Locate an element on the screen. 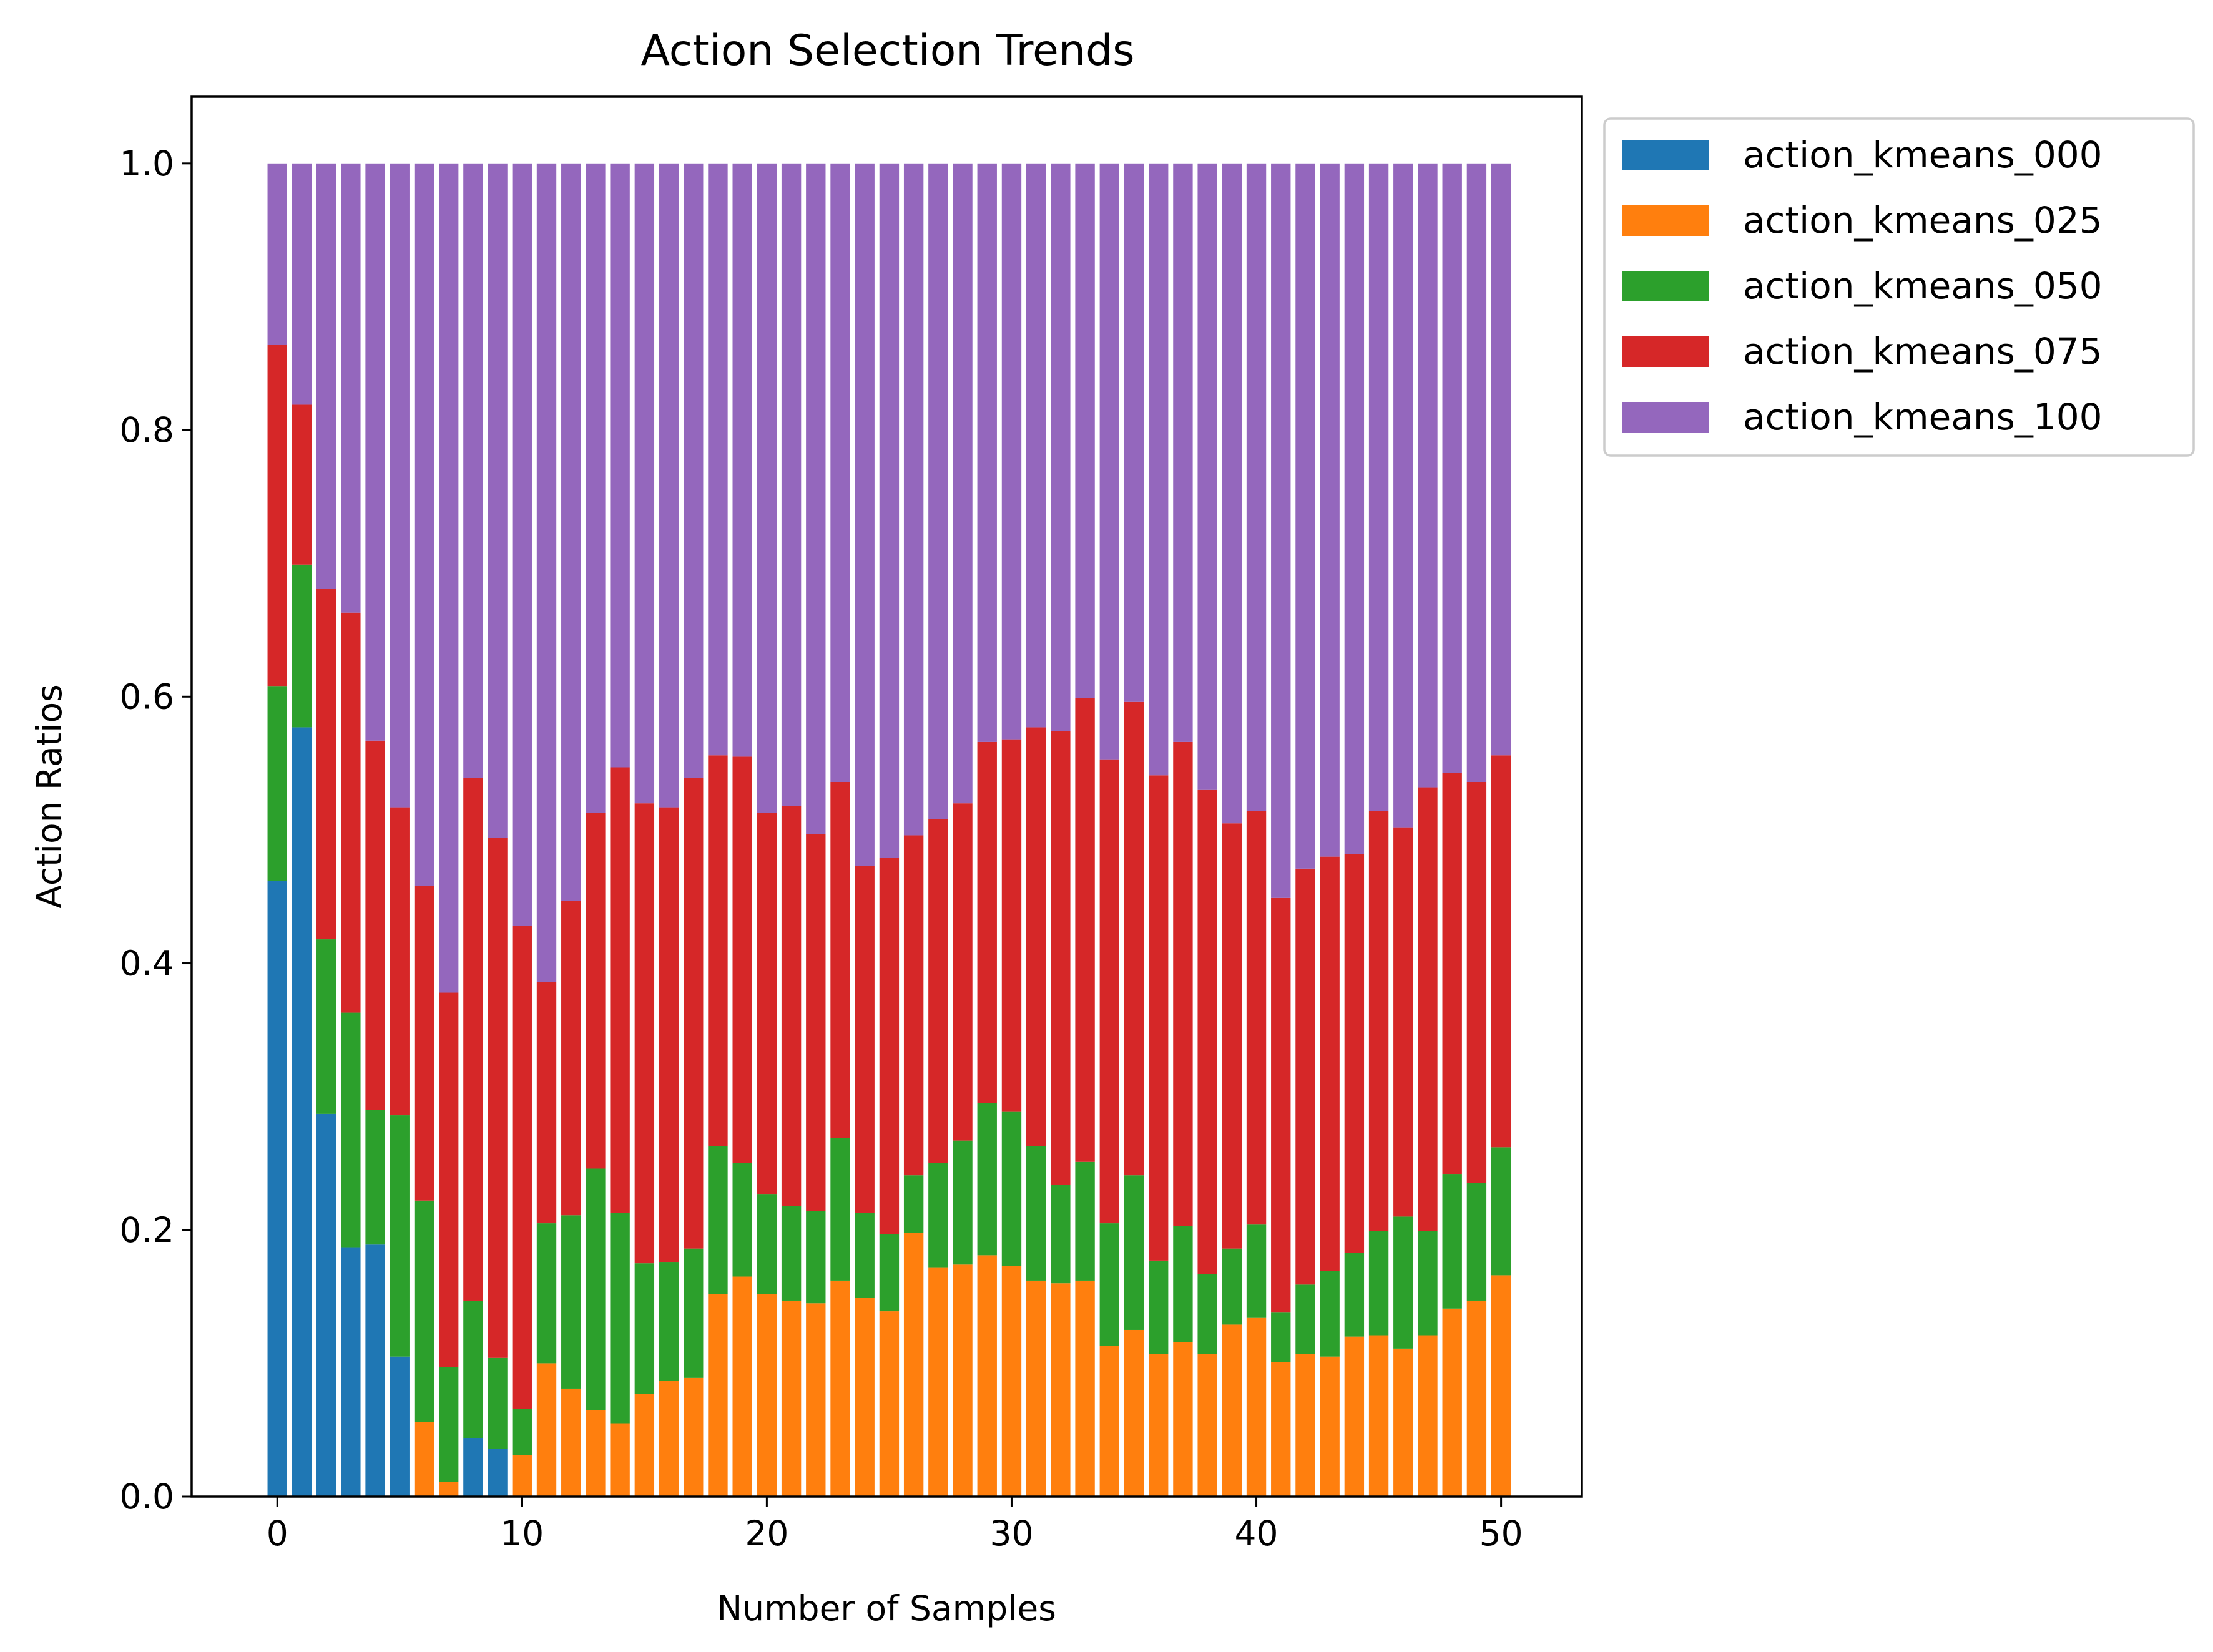 The image size is (2213, 1652). x-axis-ticks: 0 10 20 30 40 50 is located at coordinates (895, 1525).